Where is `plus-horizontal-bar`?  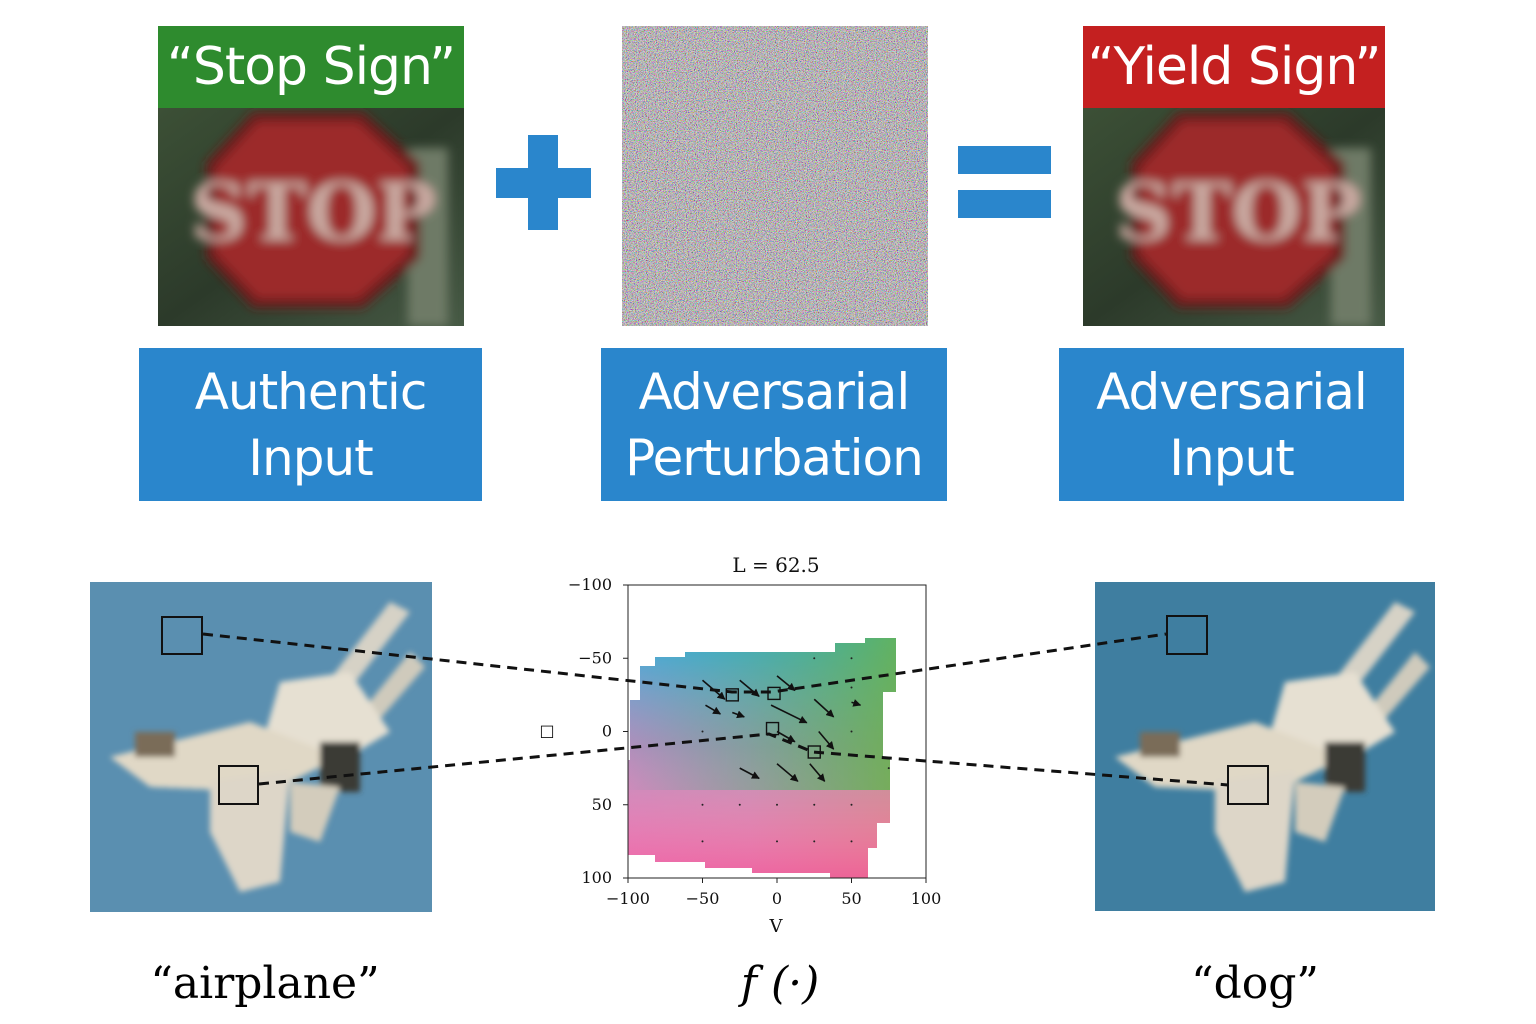
plus-horizontal-bar is located at coordinates (543, 183).